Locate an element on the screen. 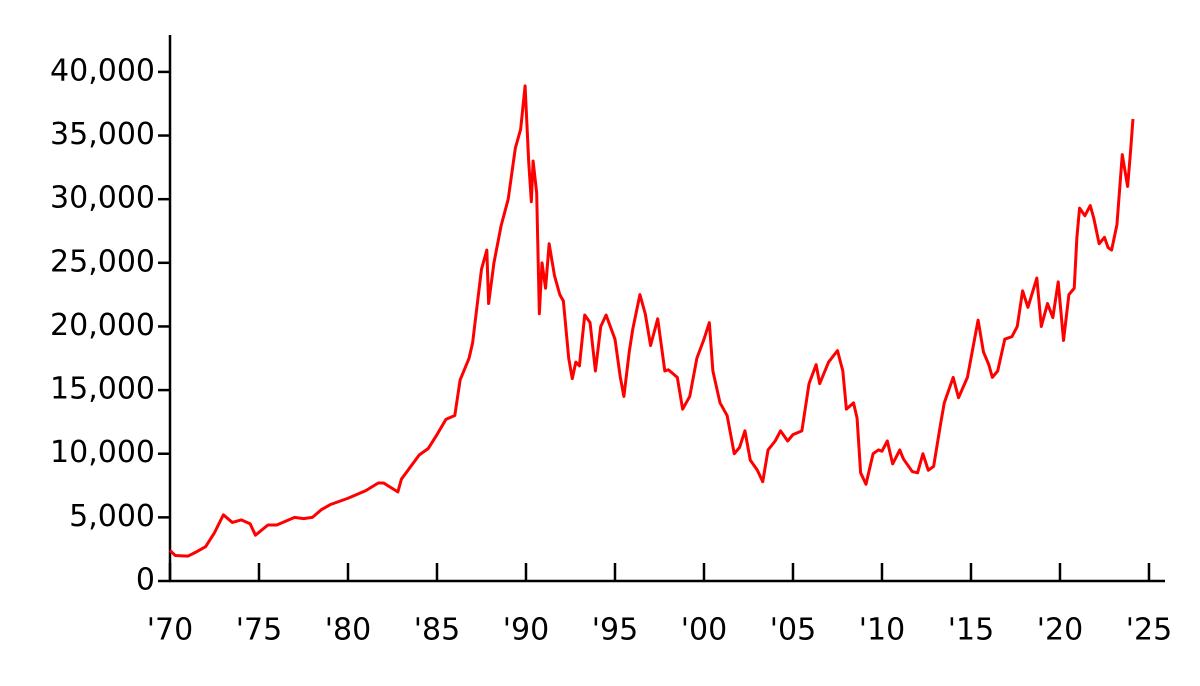 This screenshot has height=686, width=1200. x-tick-label: '20 is located at coordinates (1060, 630).